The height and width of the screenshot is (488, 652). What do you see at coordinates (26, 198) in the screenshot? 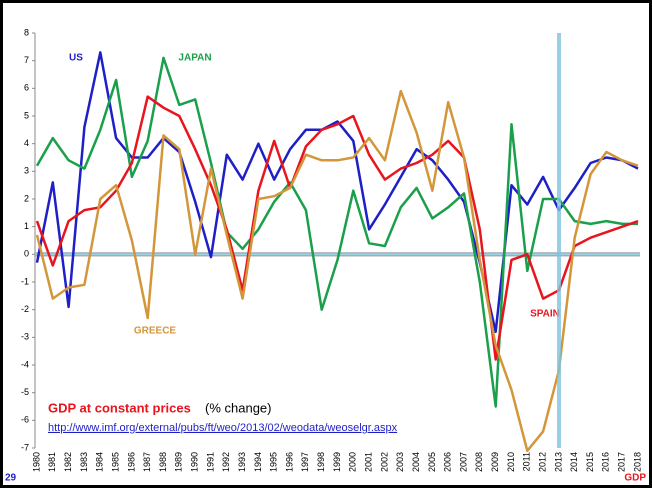
I see `y-tick-label: 2` at bounding box center [26, 198].